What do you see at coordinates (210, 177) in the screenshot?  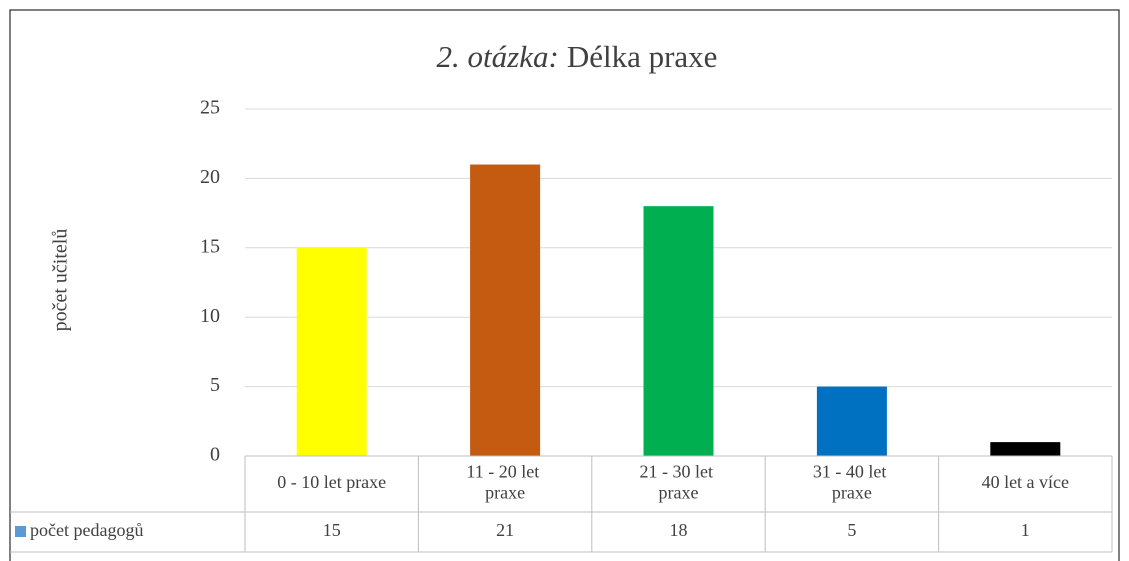 I see `y-tick-label: 20` at bounding box center [210, 177].